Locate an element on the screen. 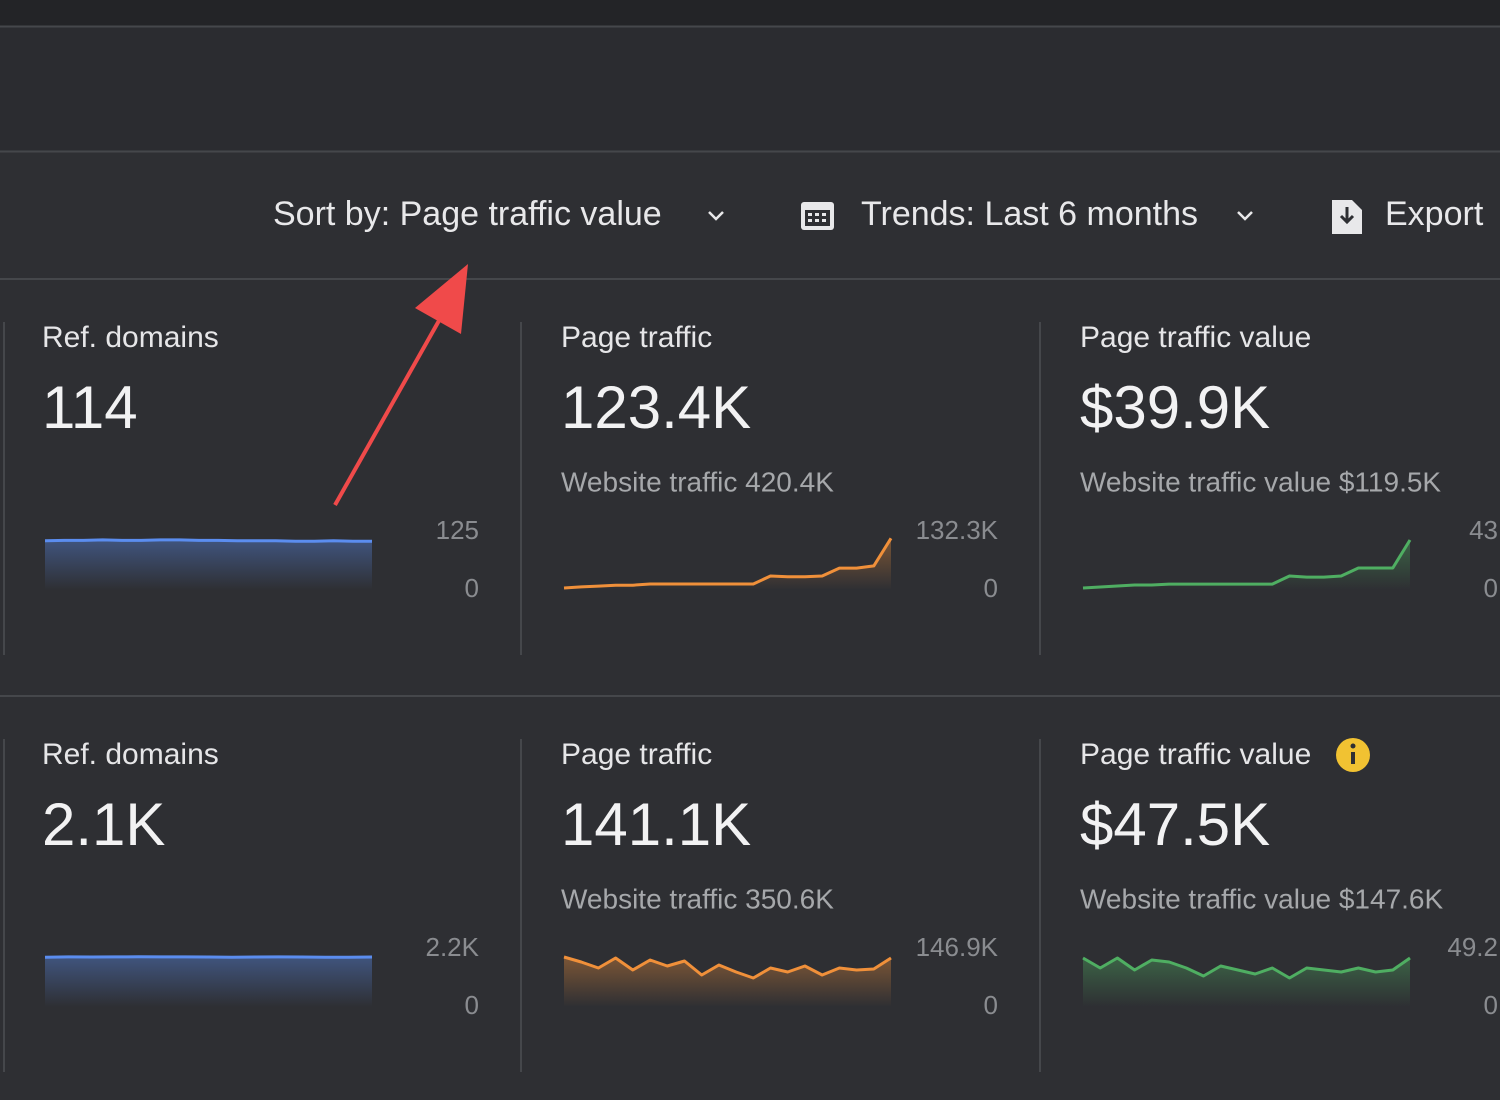 This screenshot has width=1500, height=1100. y-tick-label: 49.2 is located at coordinates (1472, 947).